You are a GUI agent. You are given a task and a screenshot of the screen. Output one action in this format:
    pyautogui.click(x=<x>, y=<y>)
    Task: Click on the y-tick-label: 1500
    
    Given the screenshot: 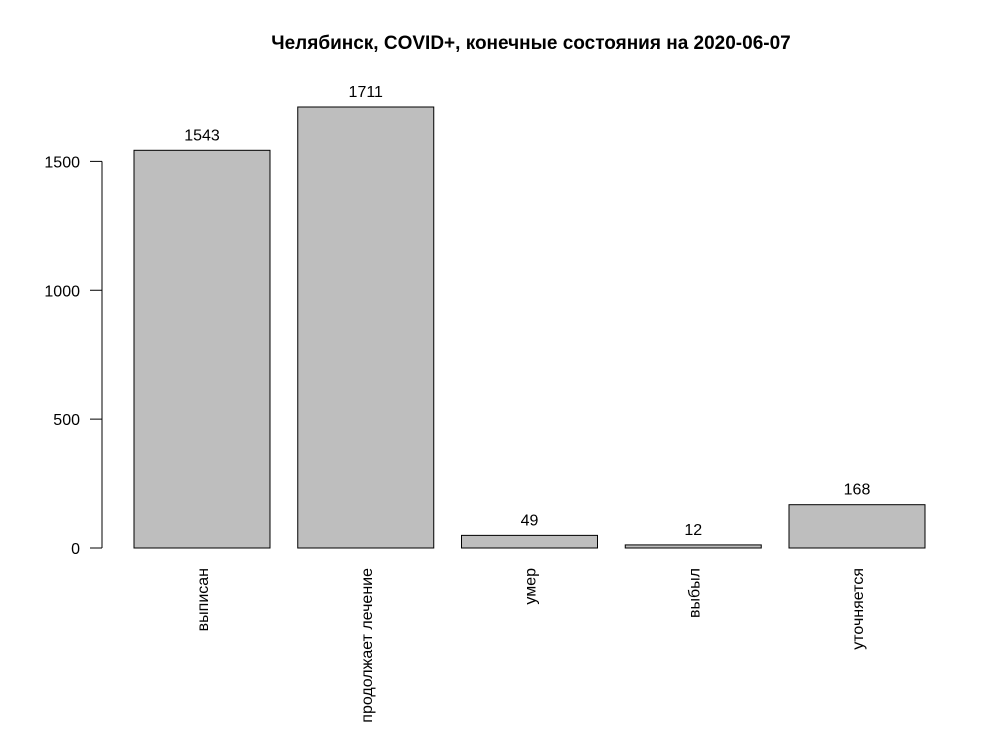 What is the action you would take?
    pyautogui.click(x=62, y=162)
    